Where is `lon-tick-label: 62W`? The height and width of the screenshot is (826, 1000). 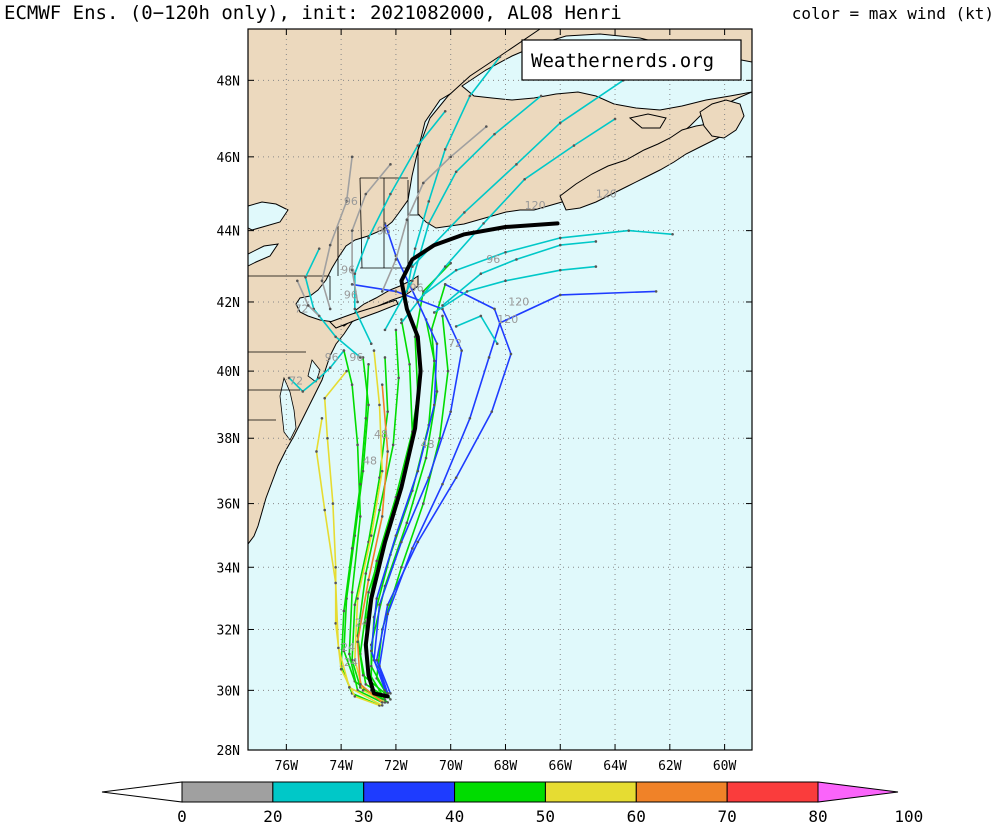 lon-tick-label: 62W is located at coordinates (670, 766).